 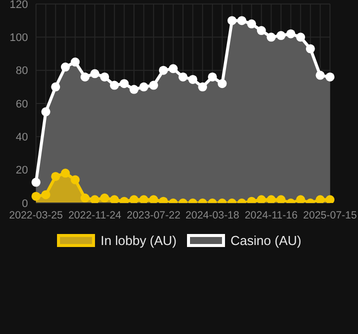 What do you see at coordinates (153, 215) in the screenshot?
I see `x-tick-label: 2023-07-22` at bounding box center [153, 215].